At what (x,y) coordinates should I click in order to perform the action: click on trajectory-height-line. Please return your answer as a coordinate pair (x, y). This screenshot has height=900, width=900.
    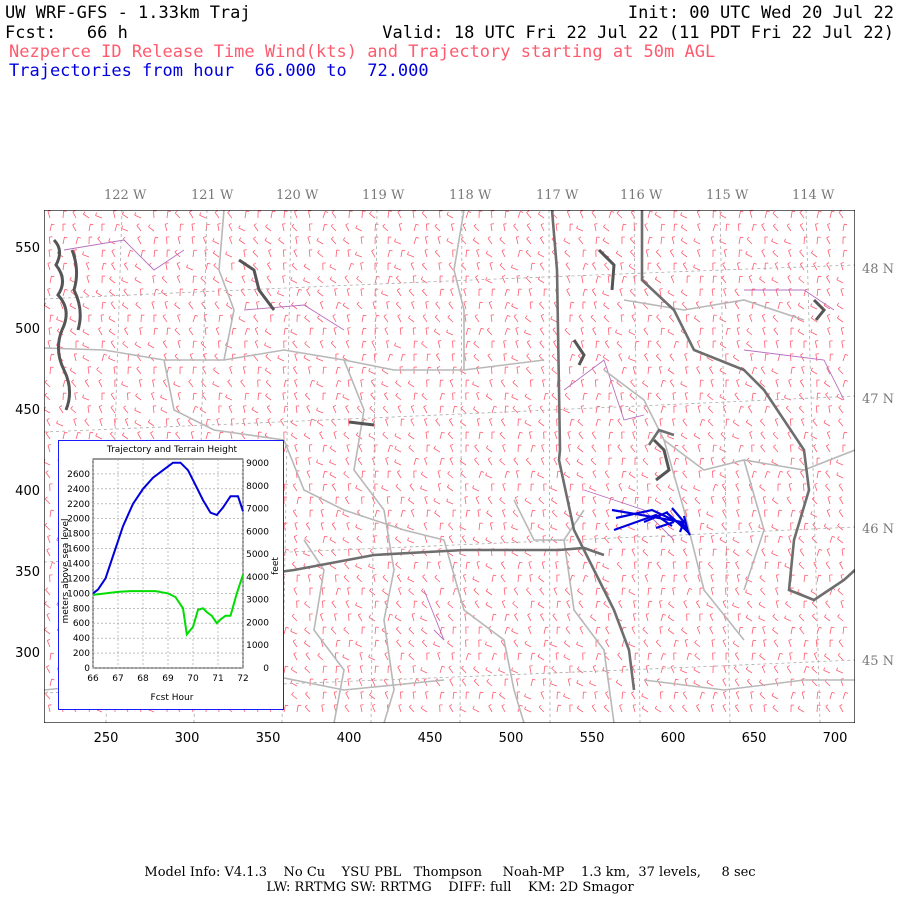
    Looking at the image, I should click on (168, 528).